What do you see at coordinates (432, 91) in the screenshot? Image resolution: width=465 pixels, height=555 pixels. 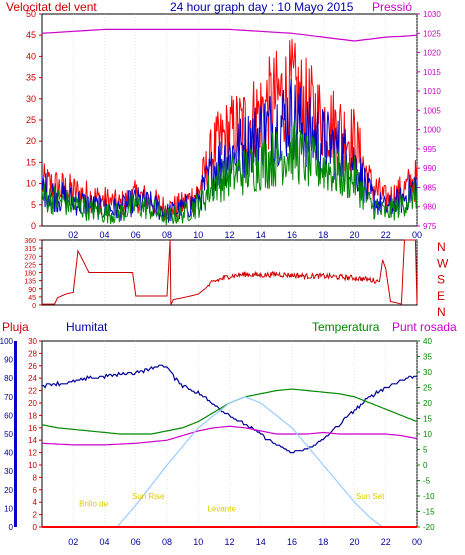 I see `pressure-tick-label: 1010` at bounding box center [432, 91].